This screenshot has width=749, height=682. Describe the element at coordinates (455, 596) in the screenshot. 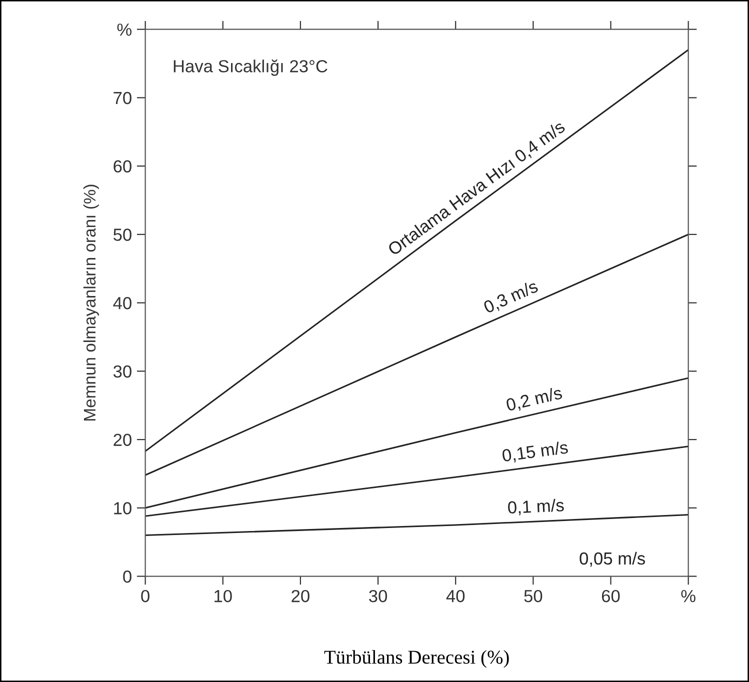

I see `x-tick-label: 40` at that location.